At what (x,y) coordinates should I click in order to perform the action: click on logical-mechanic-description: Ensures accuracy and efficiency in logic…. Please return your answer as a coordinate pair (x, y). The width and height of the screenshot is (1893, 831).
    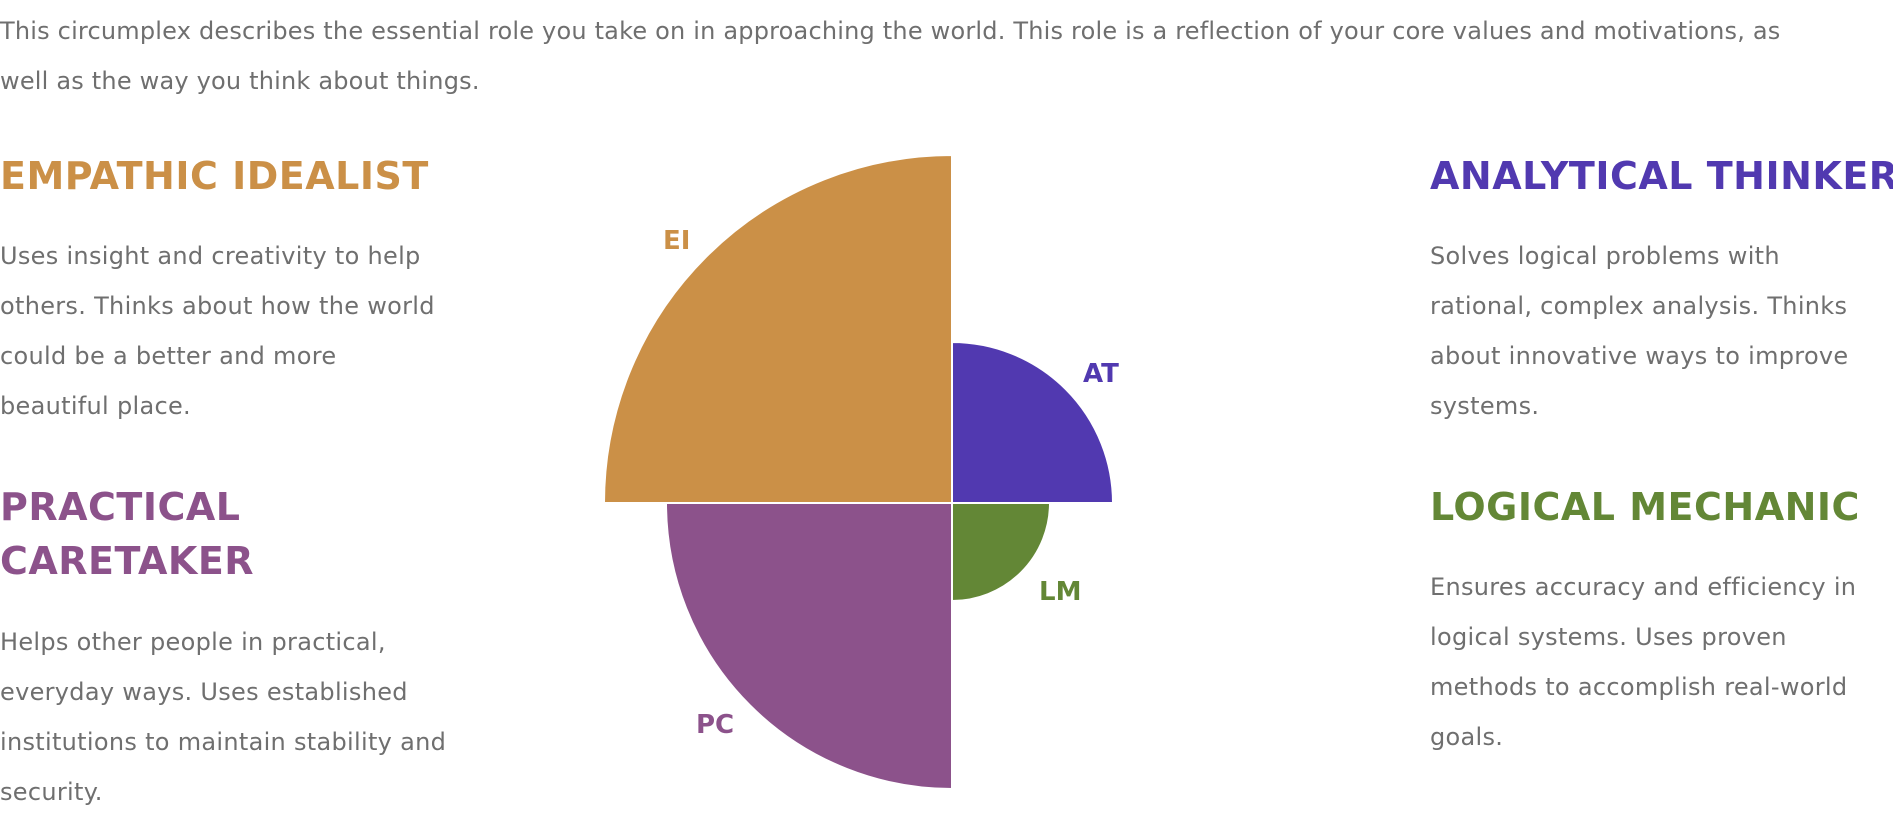
    Looking at the image, I should click on (1643, 662).